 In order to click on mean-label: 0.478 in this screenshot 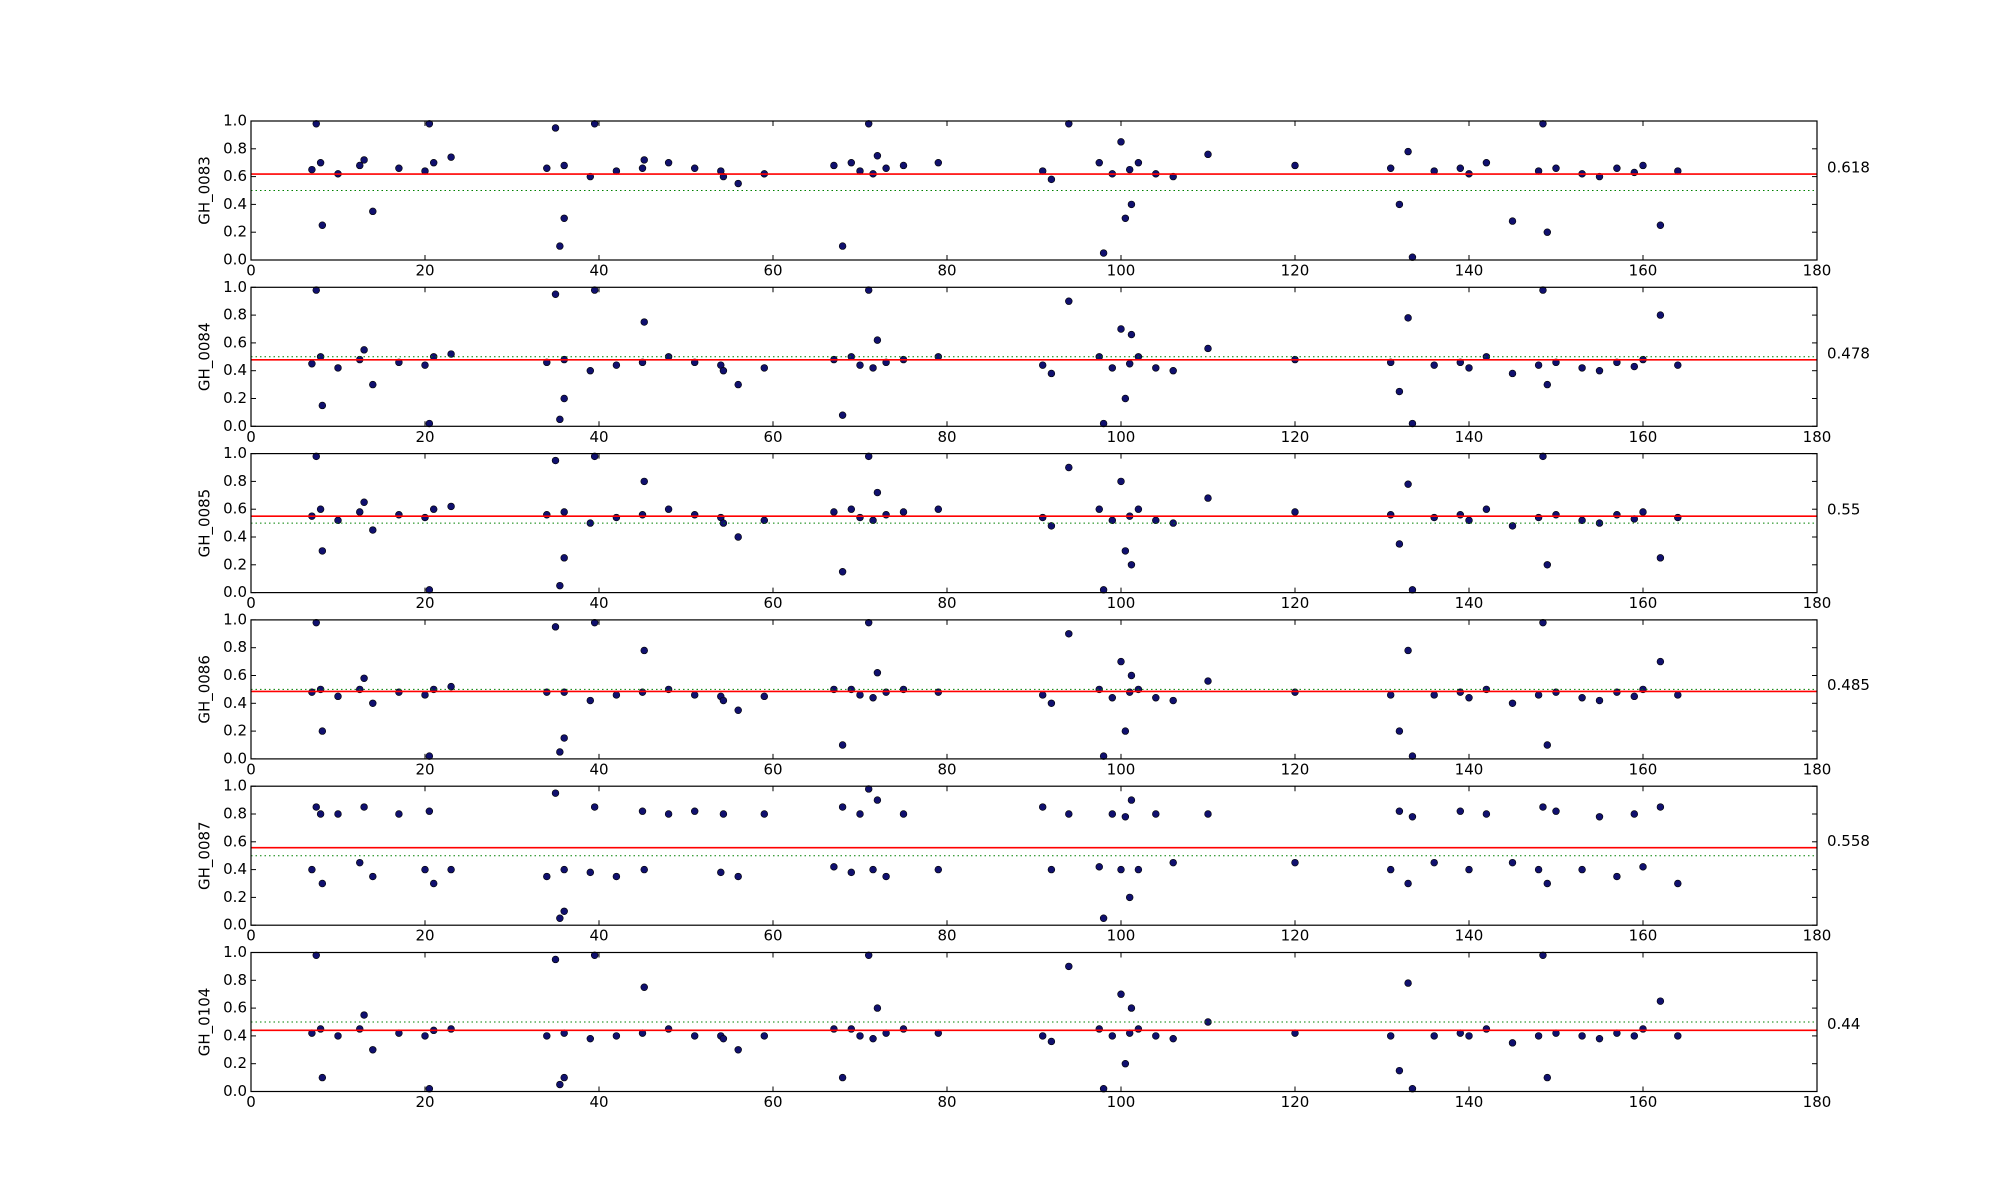, I will do `click(1848, 353)`.